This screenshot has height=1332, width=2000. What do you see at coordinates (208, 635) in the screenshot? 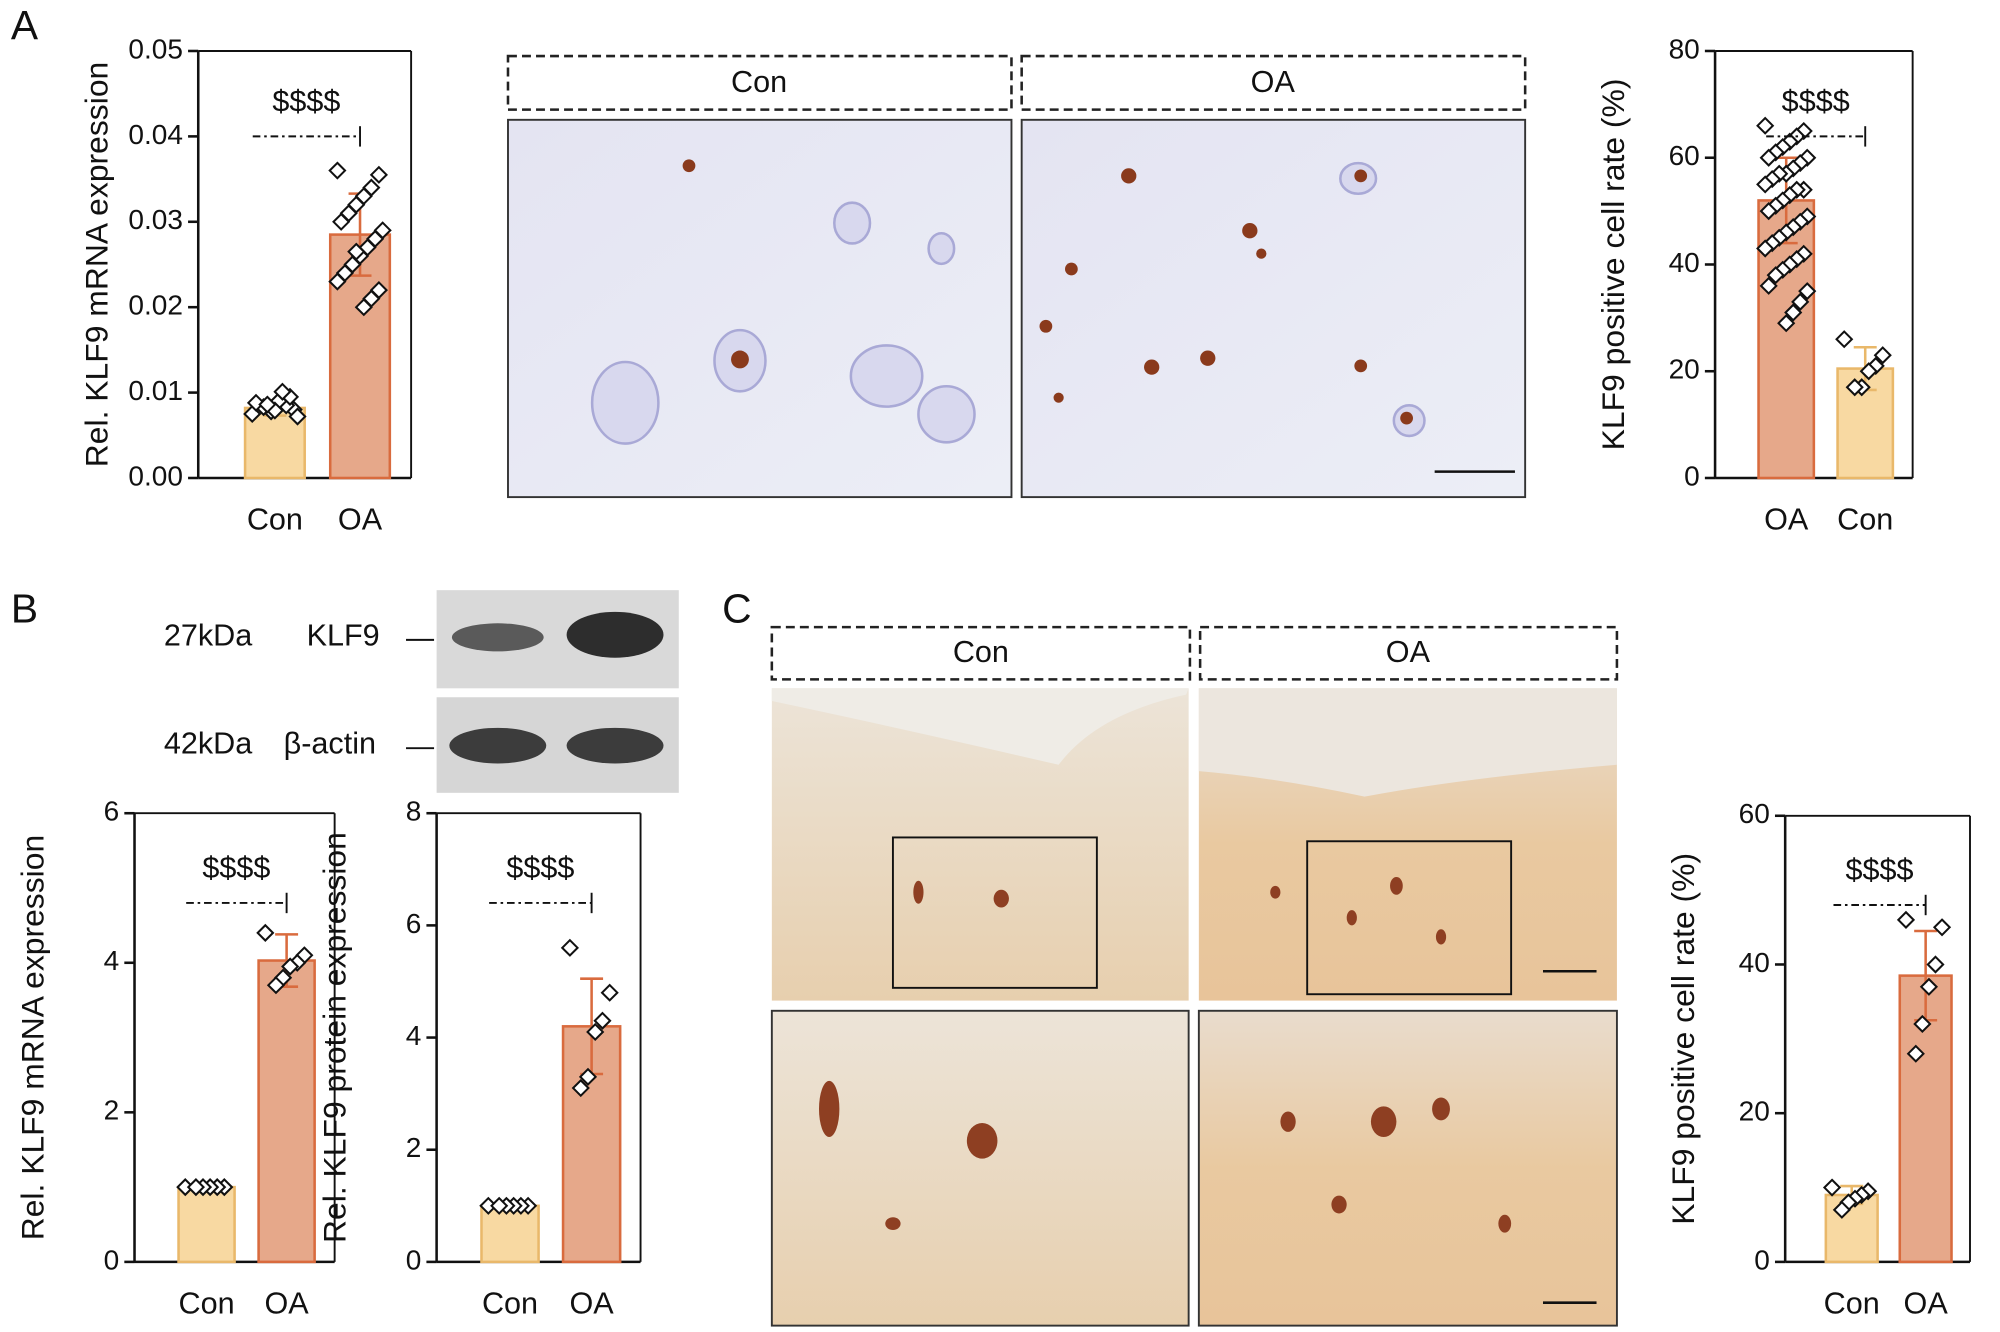
I see `blot-size: 27kDa` at bounding box center [208, 635].